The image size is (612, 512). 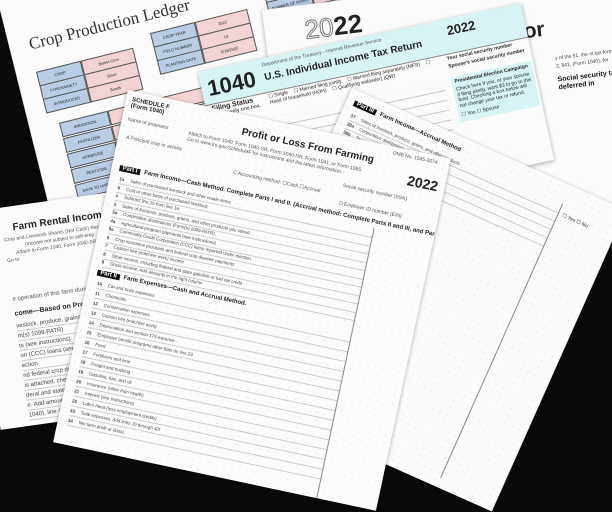 What do you see at coordinates (85, 352) in the screenshot?
I see `line-number: 17` at bounding box center [85, 352].